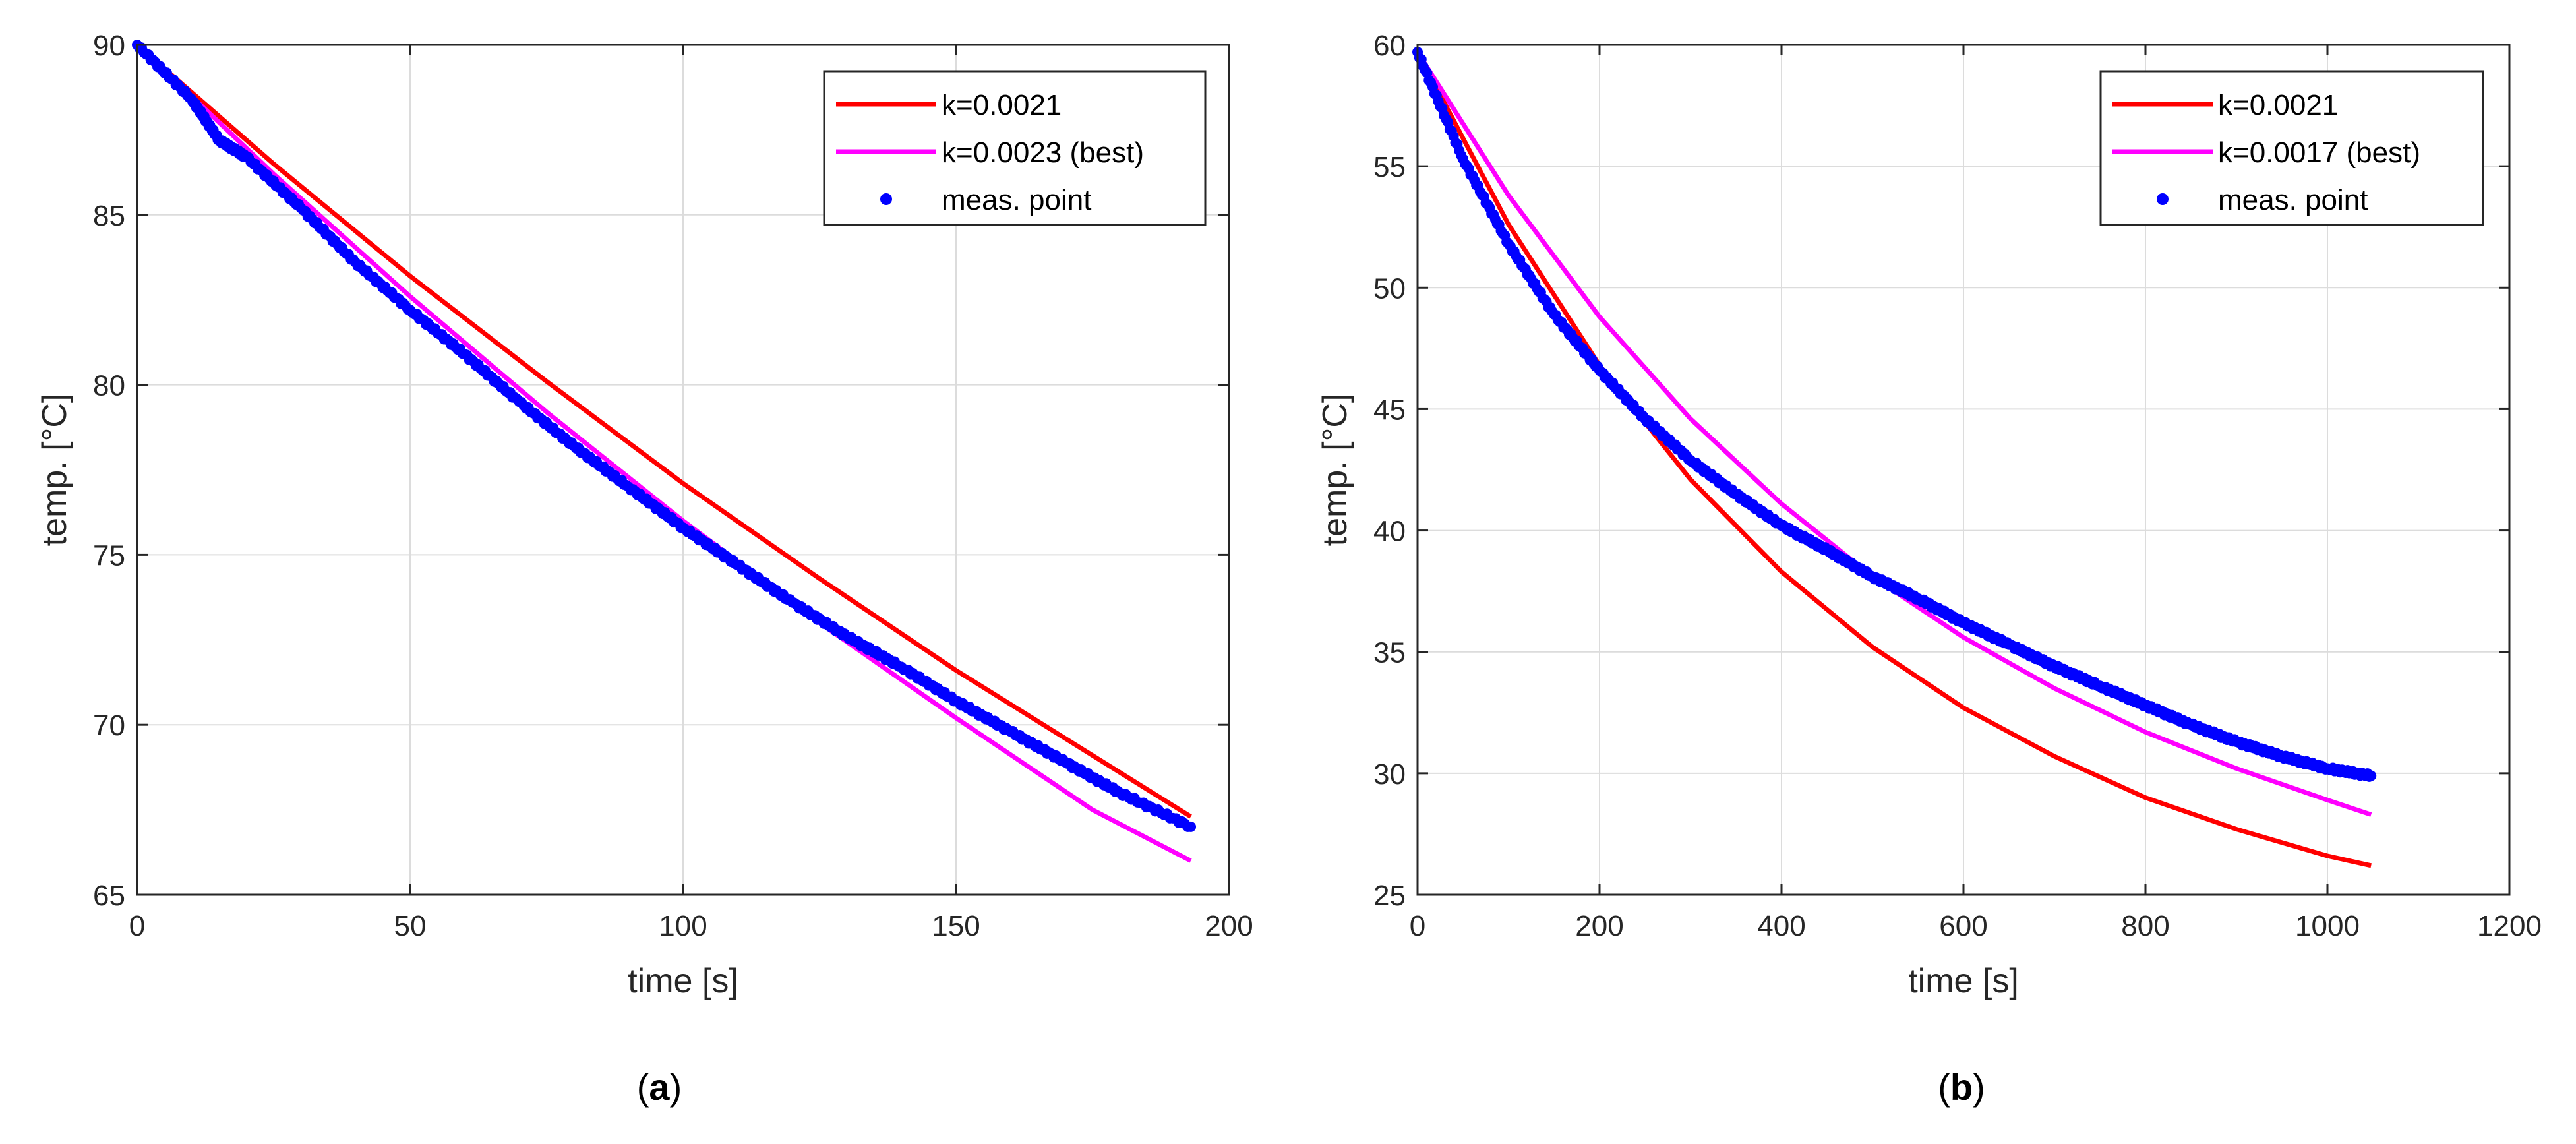 The width and height of the screenshot is (2576, 1144). Describe the element at coordinates (2509, 926) in the screenshot. I see `x-tick-label: 1200` at that location.